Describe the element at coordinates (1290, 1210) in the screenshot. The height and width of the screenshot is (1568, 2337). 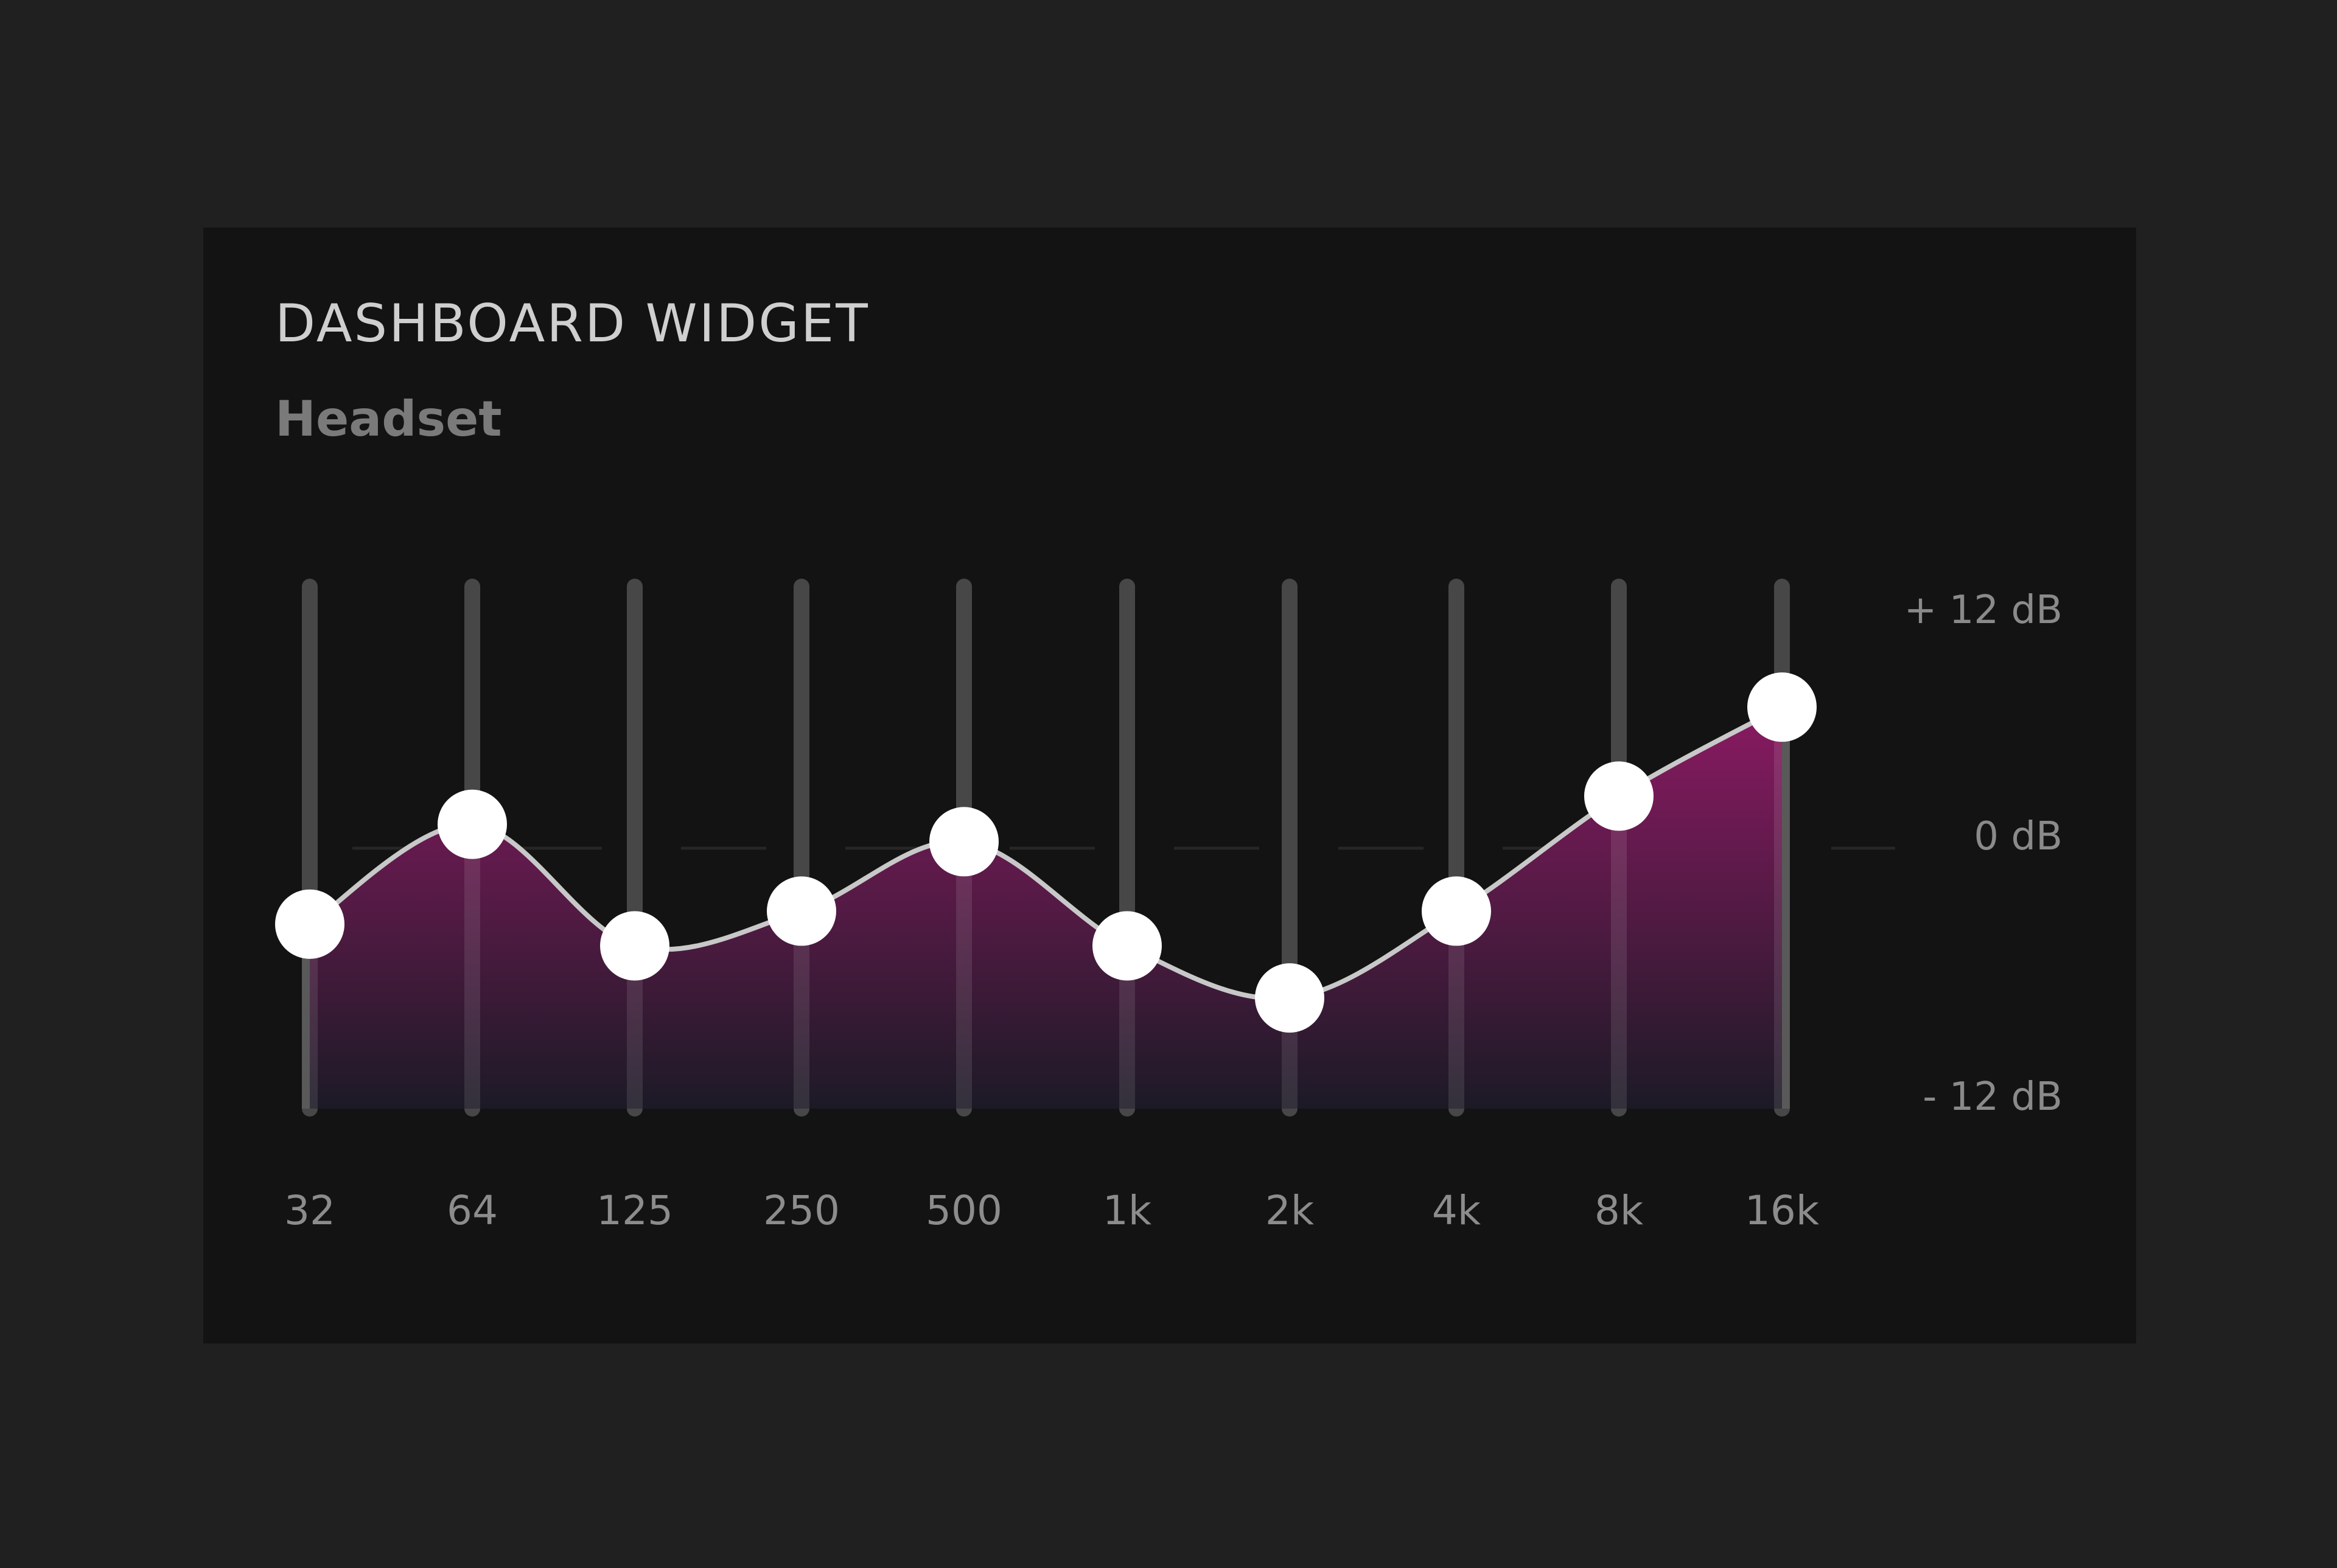
I see `freq-label-2k: 2k` at that location.